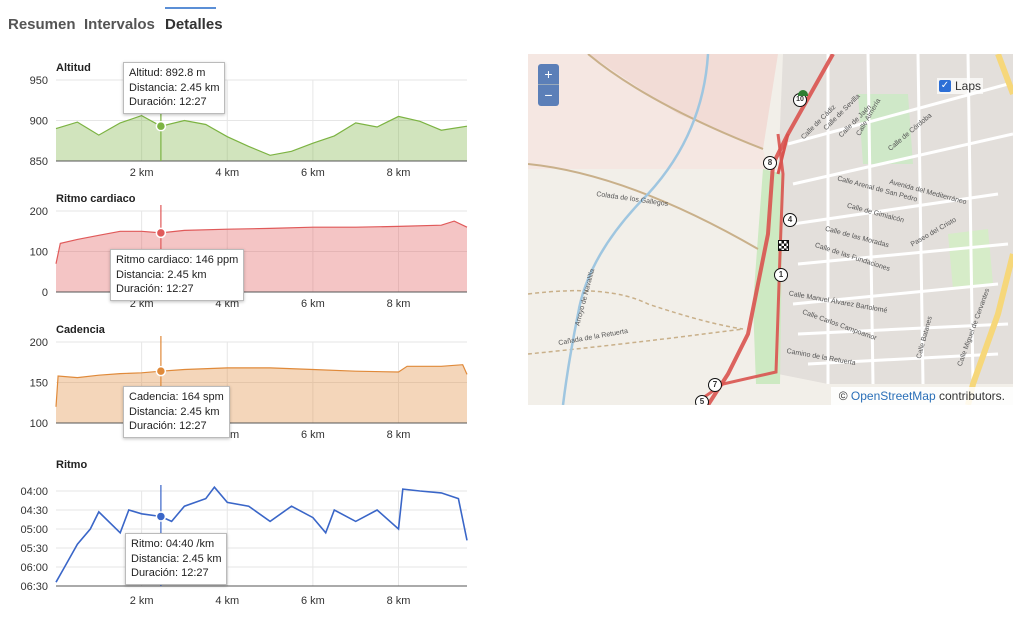  What do you see at coordinates (967, 86) in the screenshot?
I see `laps-label: Laps` at bounding box center [967, 86].